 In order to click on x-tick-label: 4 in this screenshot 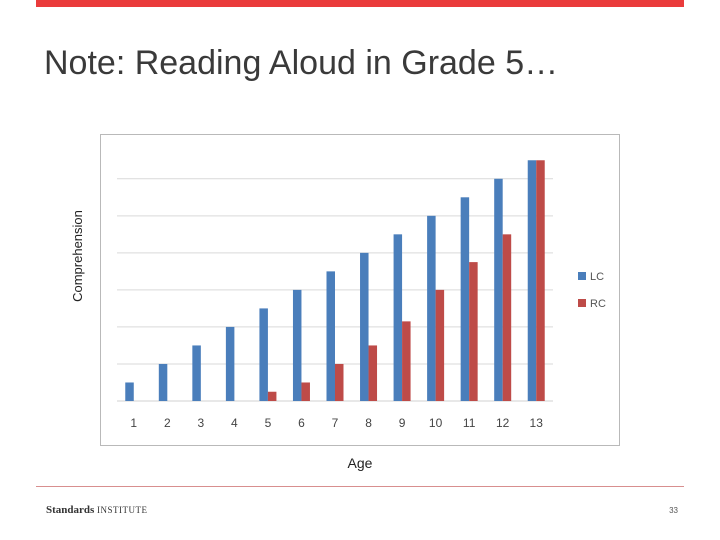, I will do `click(234, 423)`.